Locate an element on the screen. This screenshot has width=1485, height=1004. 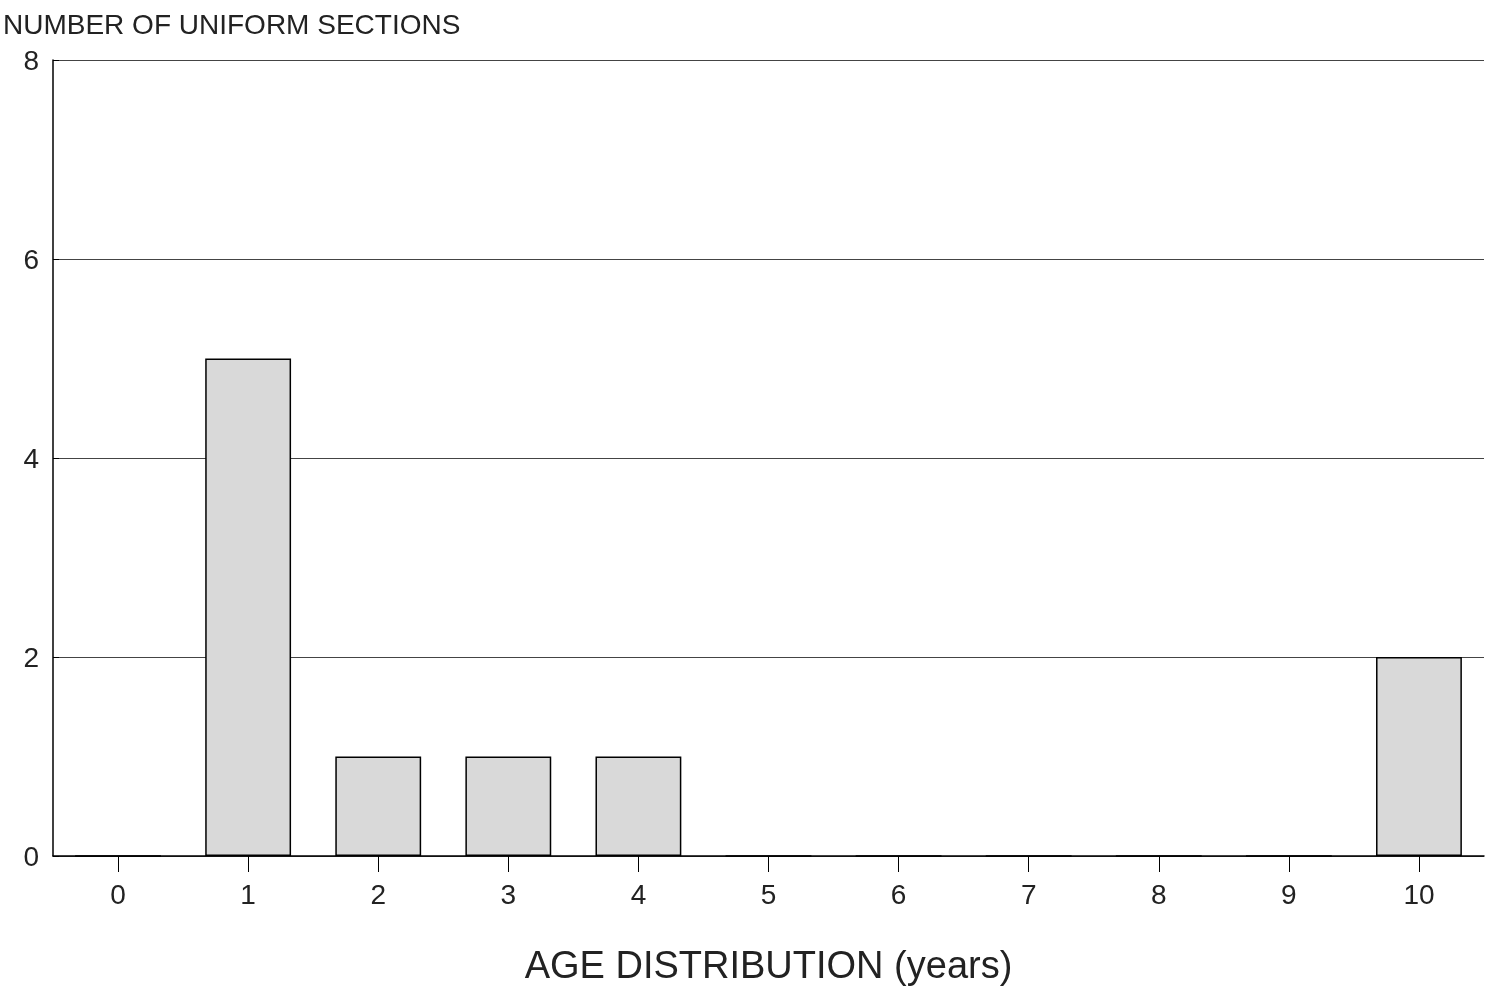
x-tick-label: 9 is located at coordinates (1289, 894).